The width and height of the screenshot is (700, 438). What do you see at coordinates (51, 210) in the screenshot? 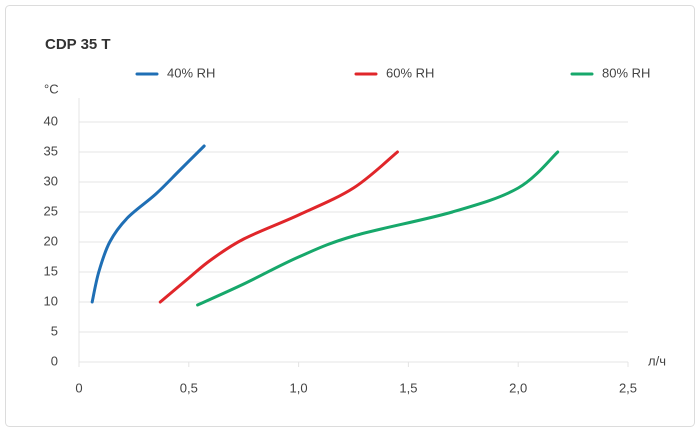
I see `y-tick-label: 25` at bounding box center [51, 210].